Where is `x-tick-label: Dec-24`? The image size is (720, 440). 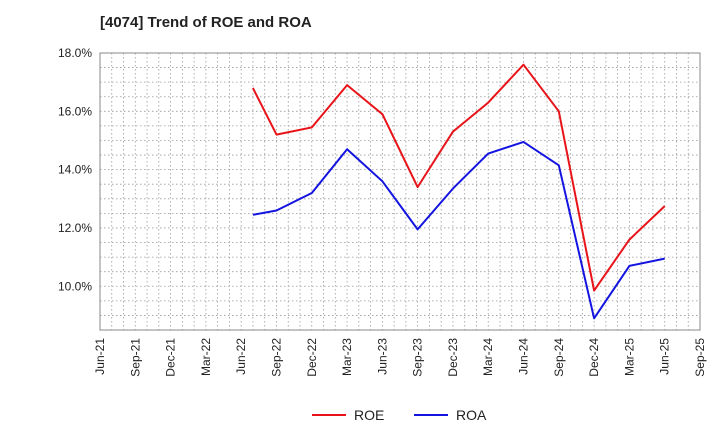
x-tick-label: Dec-24 is located at coordinates (594, 357).